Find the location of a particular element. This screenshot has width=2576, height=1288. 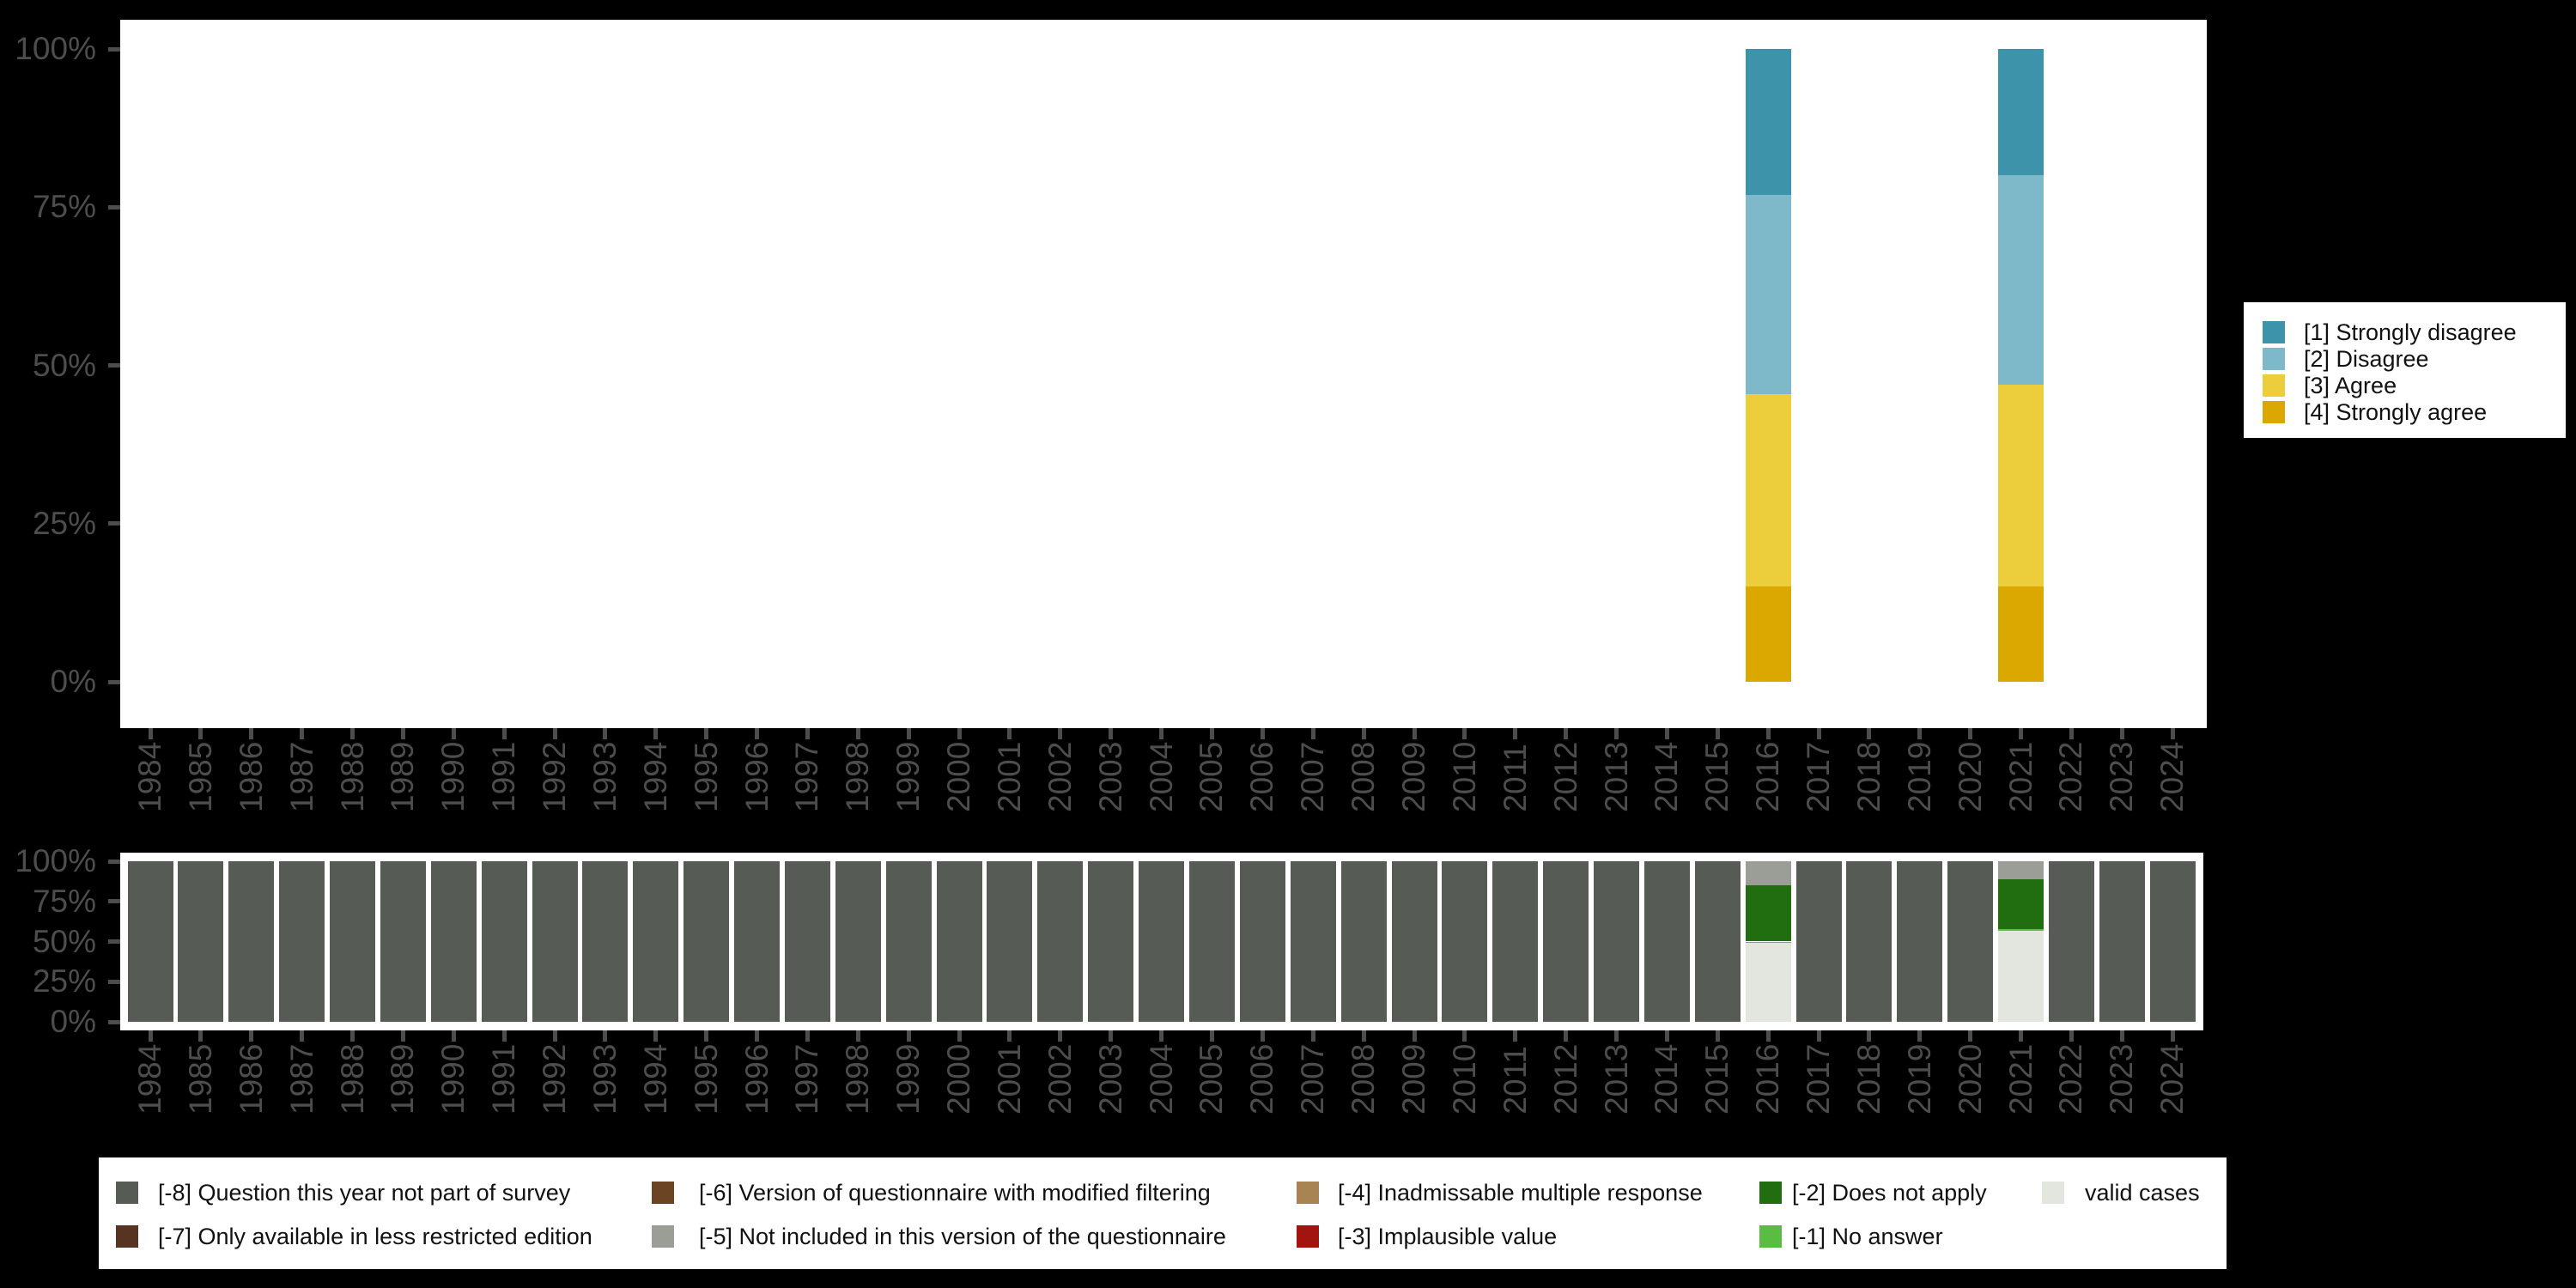

x-axis-tick-1986 is located at coordinates (251, 733).